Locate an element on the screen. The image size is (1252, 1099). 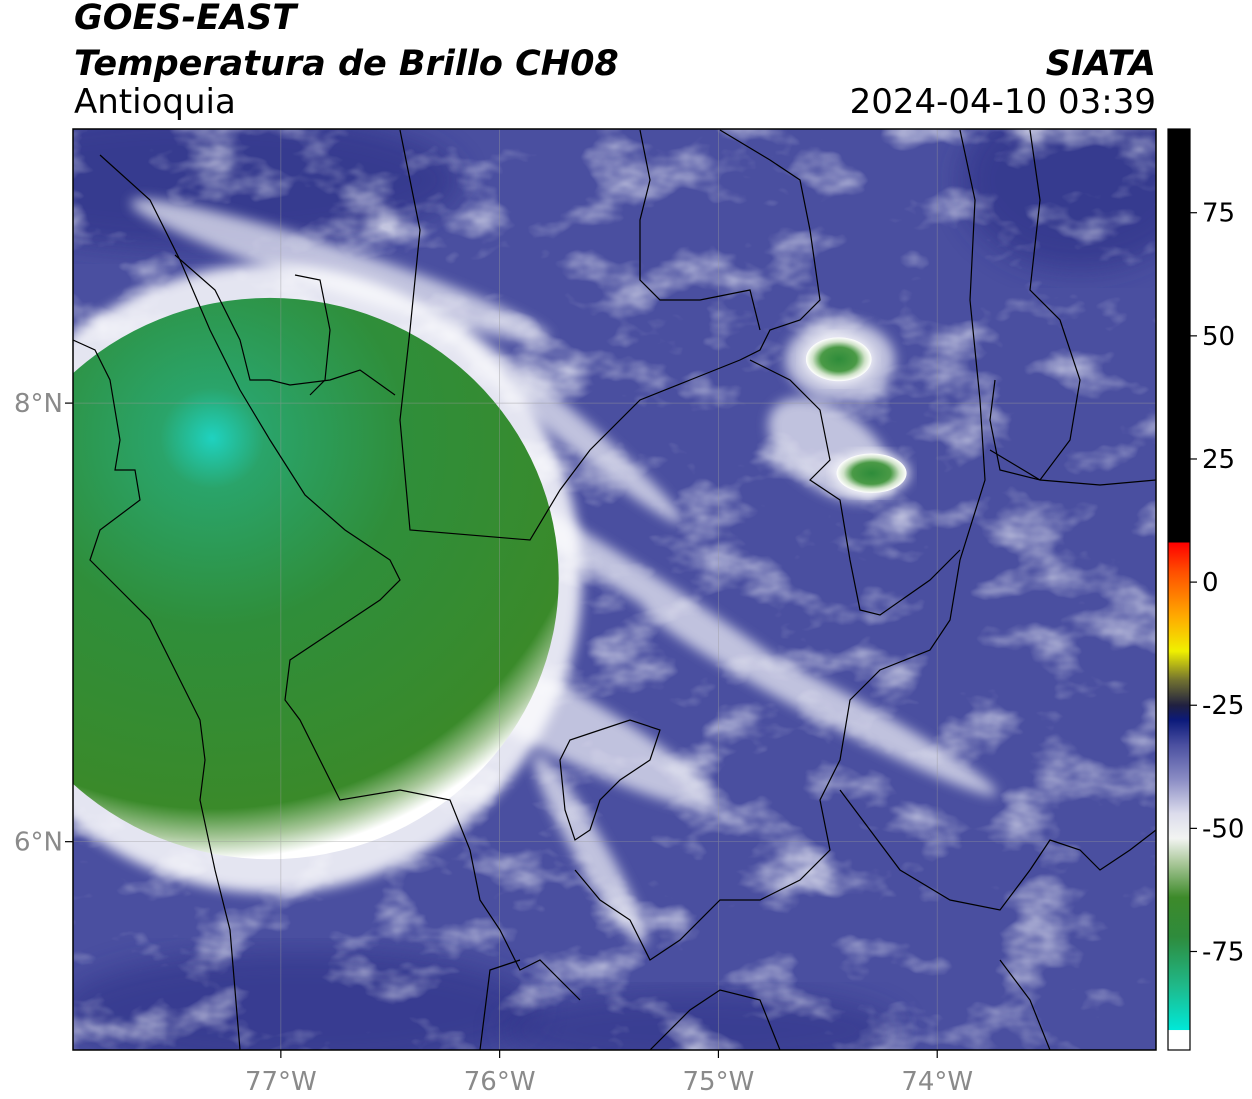
lon-tick-label: 77°W is located at coordinates (281, 1082).